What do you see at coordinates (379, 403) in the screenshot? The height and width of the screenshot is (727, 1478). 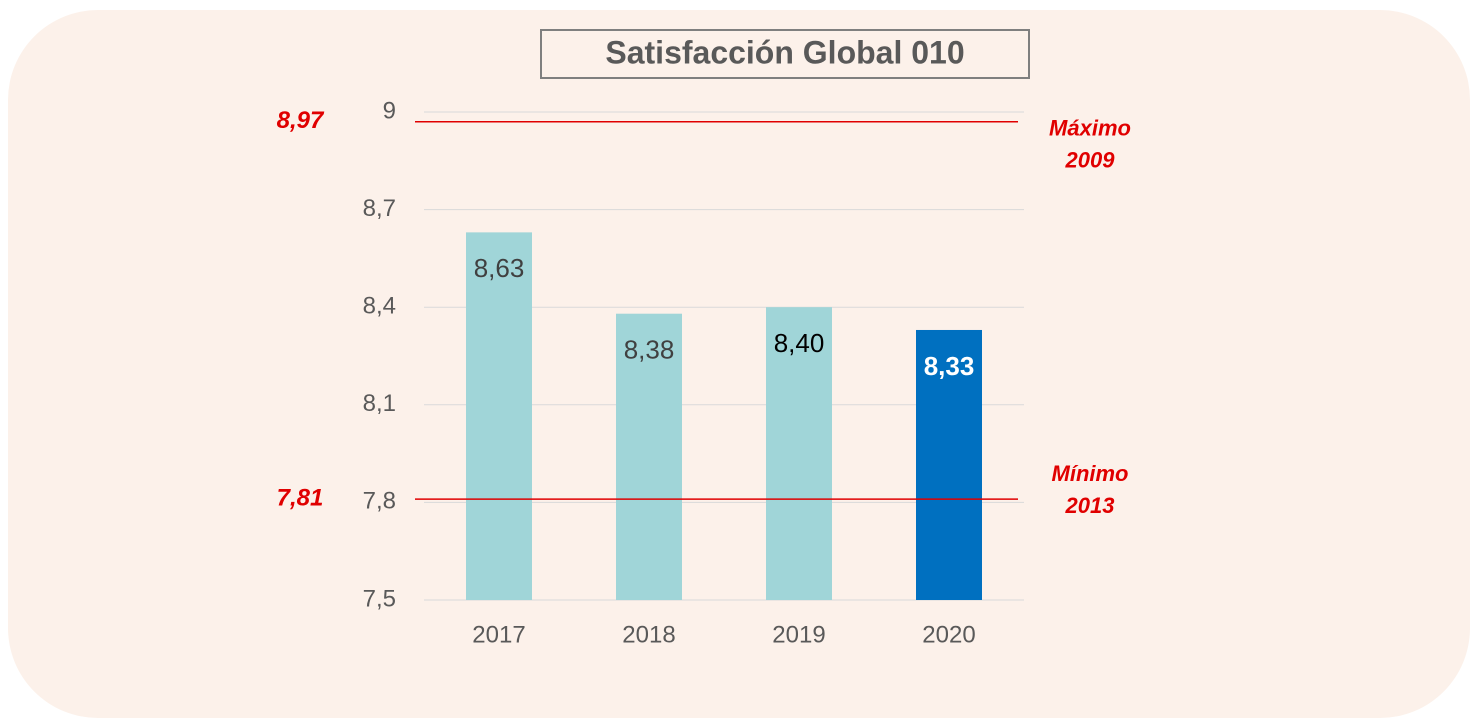 I see `y-tick-label: 8,1` at bounding box center [379, 403].